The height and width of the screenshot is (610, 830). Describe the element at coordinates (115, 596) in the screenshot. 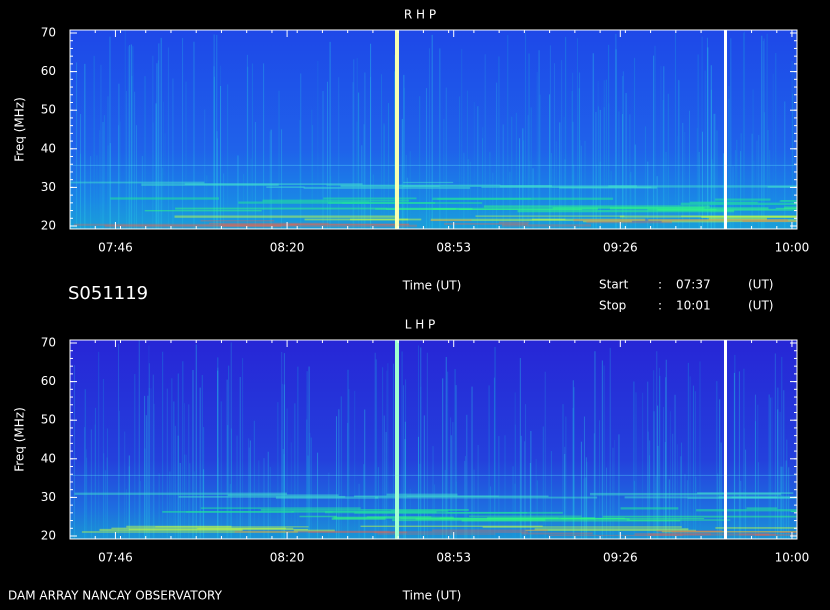

I see `footer: DAM ARRAY NANCAY OBSERVATORY` at that location.